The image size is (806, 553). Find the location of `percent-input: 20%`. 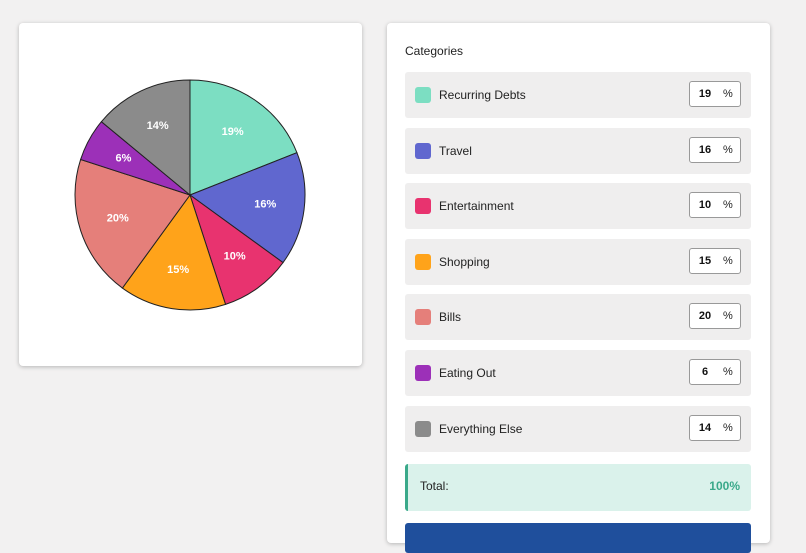

percent-input: 20% is located at coordinates (715, 316).